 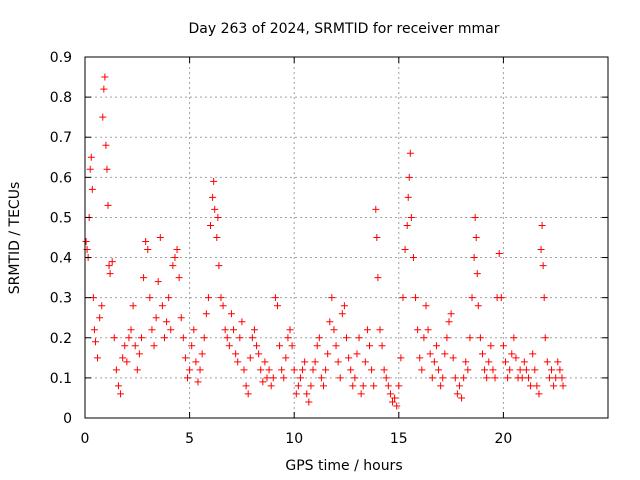 What do you see at coordinates (189, 439) in the screenshot?
I see `x-tick-label: 5` at bounding box center [189, 439].